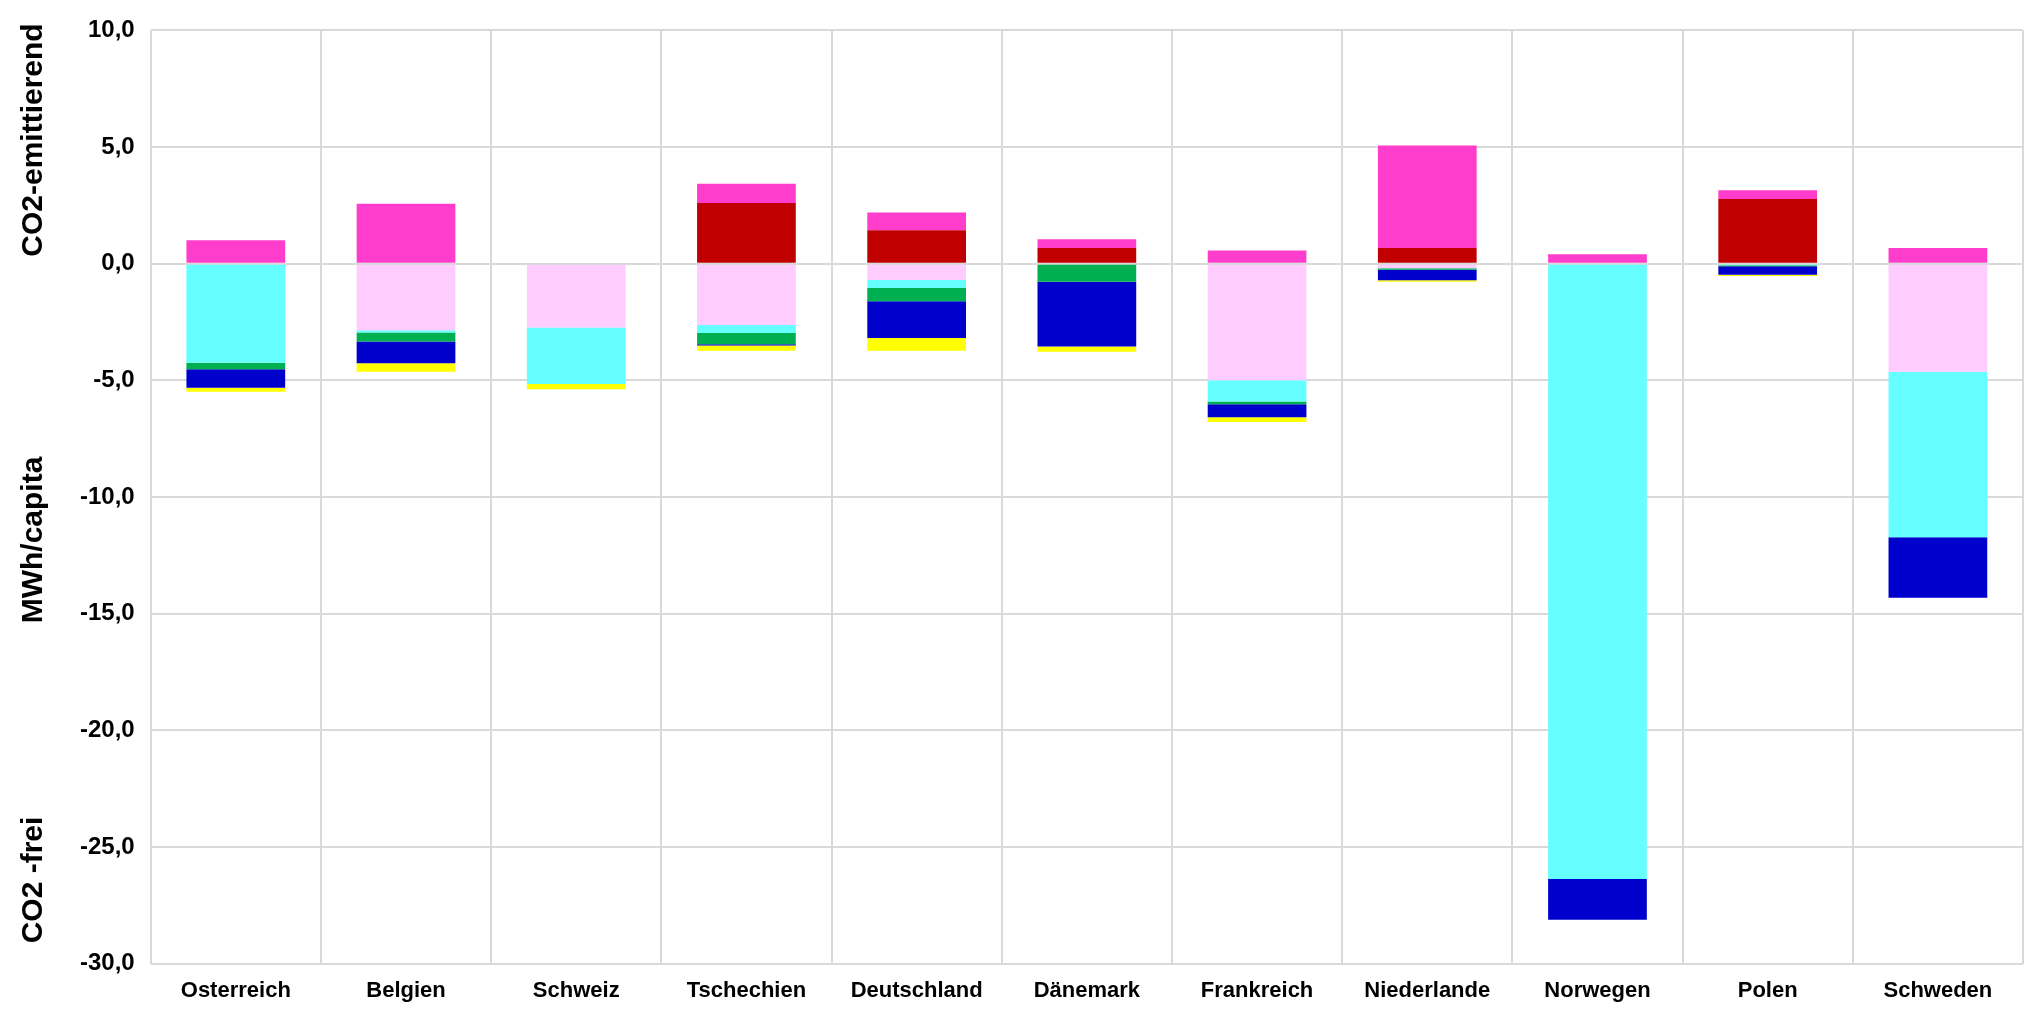 This screenshot has height=1028, width=2035. Describe the element at coordinates (114, 378) in the screenshot. I see `y-tick-label: -5,0` at that location.